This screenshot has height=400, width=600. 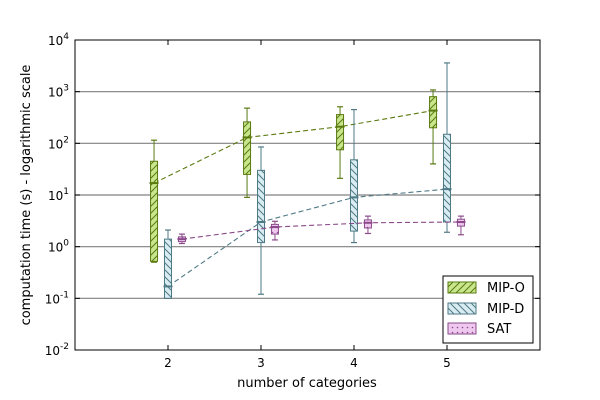 I want to click on legend-label-mip-d: MIP-D, so click(x=505, y=309).